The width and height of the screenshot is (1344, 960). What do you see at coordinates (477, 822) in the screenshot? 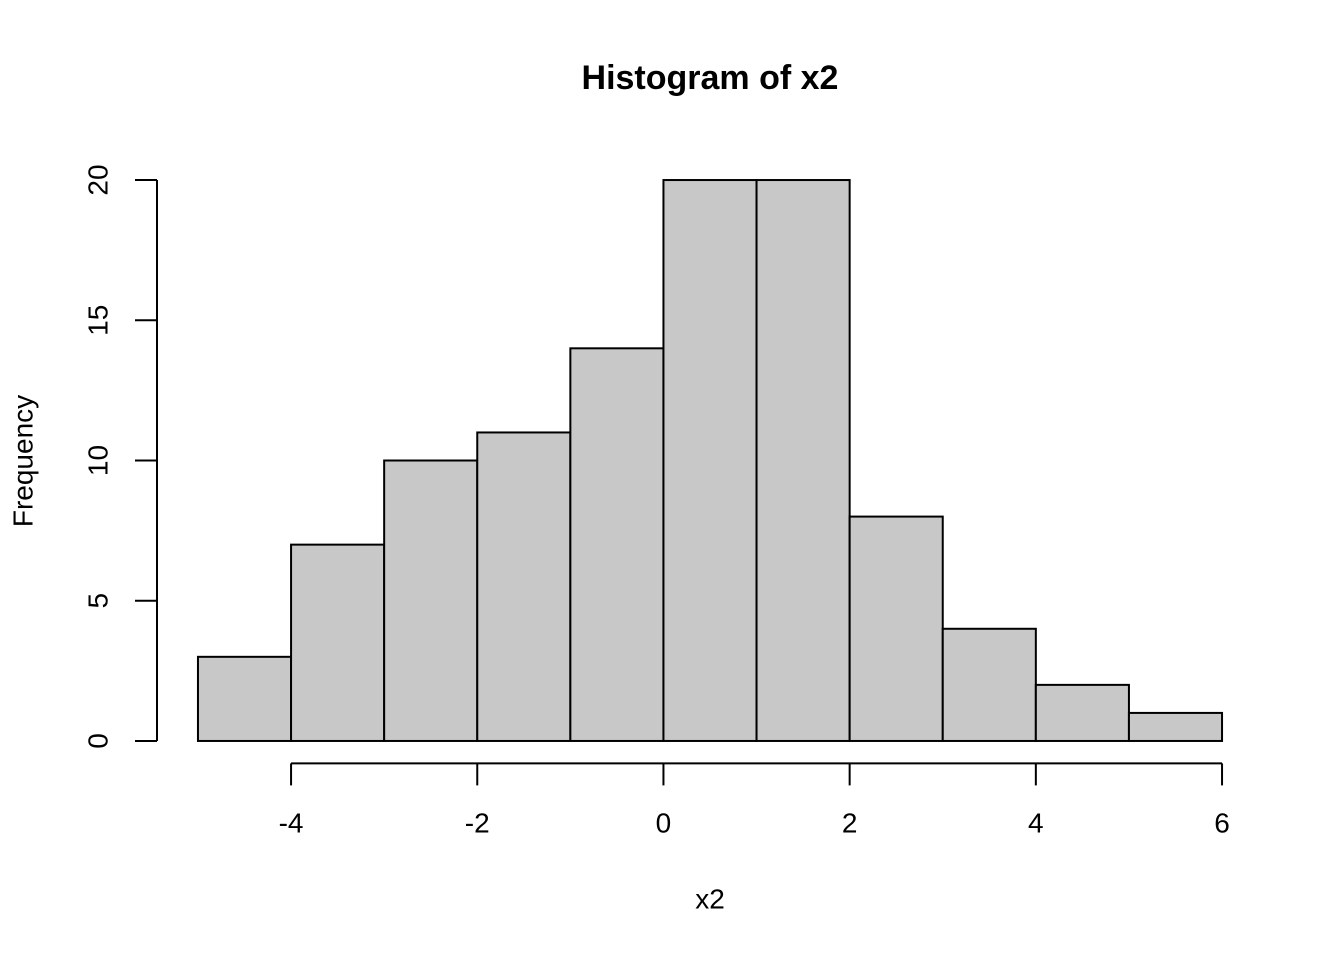
I see `x-tick-label: -2` at bounding box center [477, 822].